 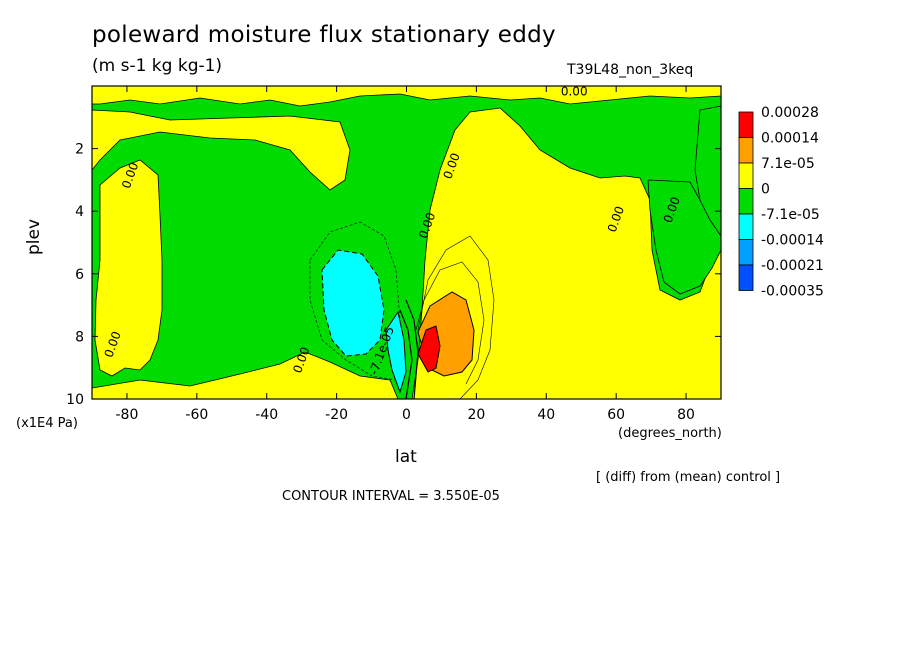 I want to click on legend-level-label: 0, so click(x=765, y=190).